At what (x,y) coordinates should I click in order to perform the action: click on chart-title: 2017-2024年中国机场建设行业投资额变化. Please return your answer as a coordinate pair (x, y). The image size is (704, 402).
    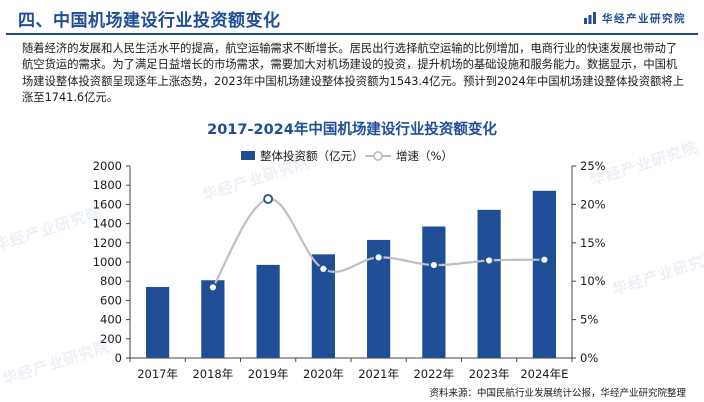
    Looking at the image, I should click on (352, 130).